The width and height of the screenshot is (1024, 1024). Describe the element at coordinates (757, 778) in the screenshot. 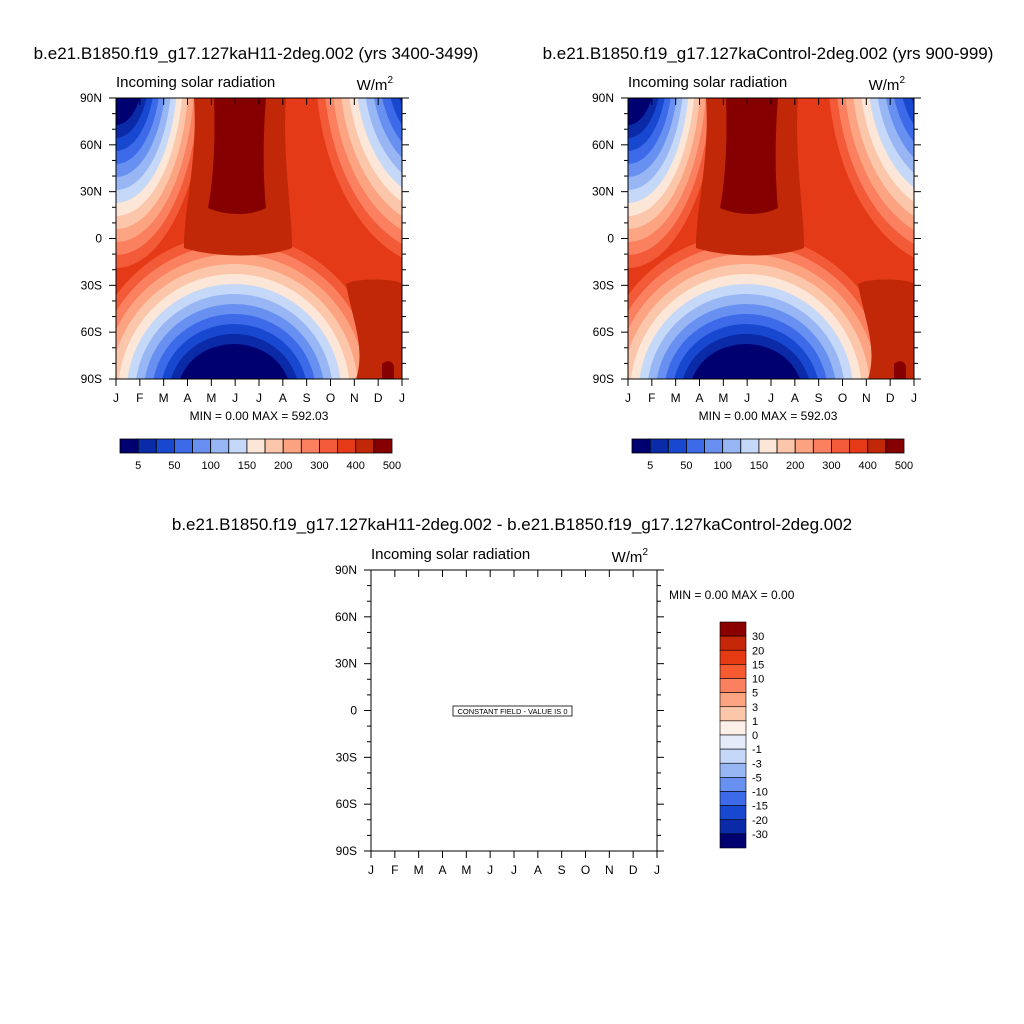

I see `colorbar-label: -5` at that location.